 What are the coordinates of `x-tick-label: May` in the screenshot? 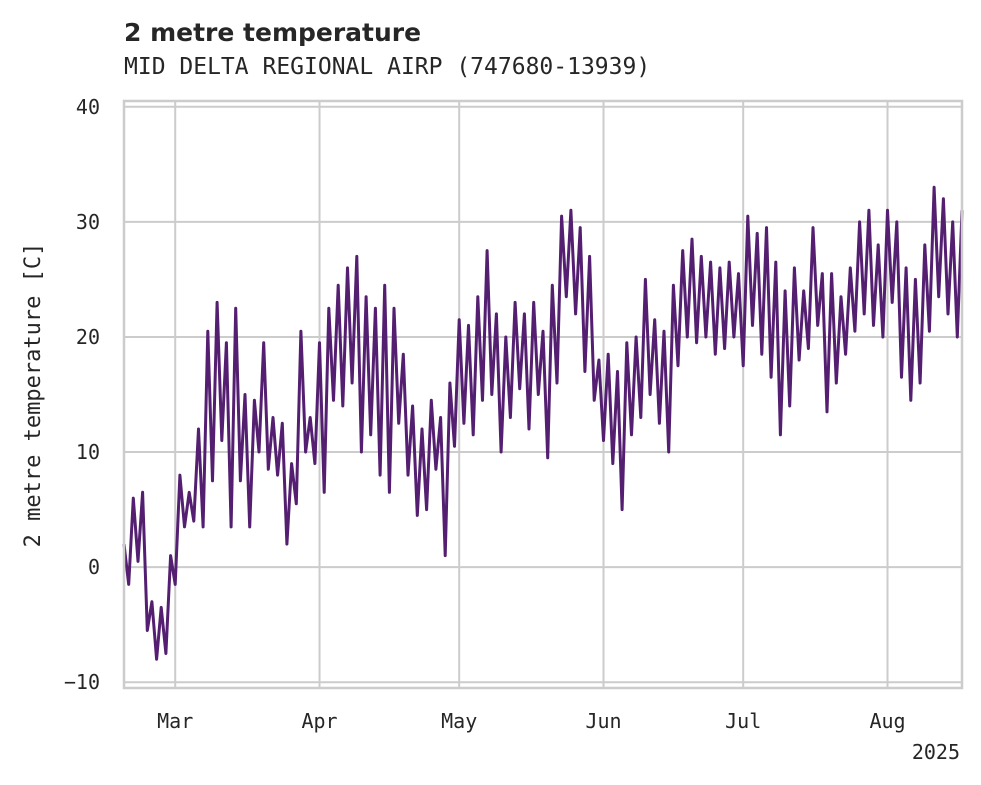 It's located at (459, 721).